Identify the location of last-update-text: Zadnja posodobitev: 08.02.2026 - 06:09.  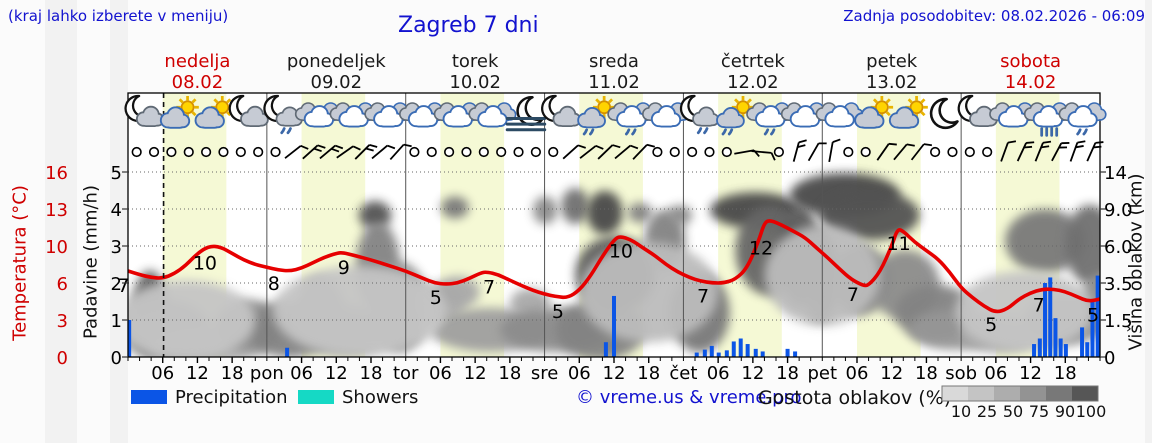
(994, 16).